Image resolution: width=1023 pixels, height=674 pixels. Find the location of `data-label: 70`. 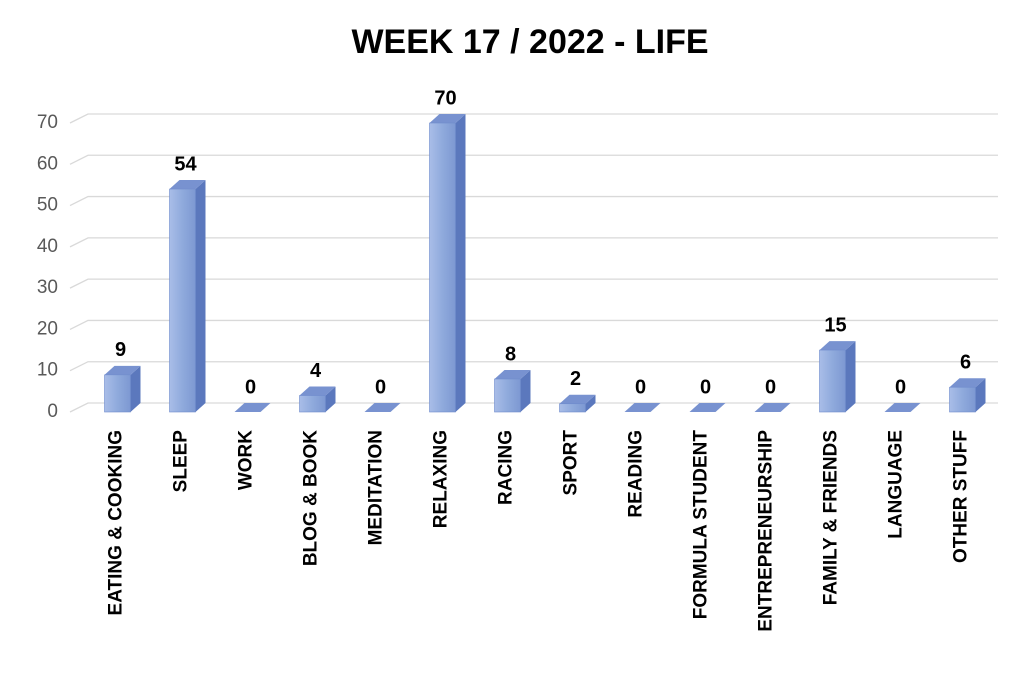

data-label: 70 is located at coordinates (445, 98).